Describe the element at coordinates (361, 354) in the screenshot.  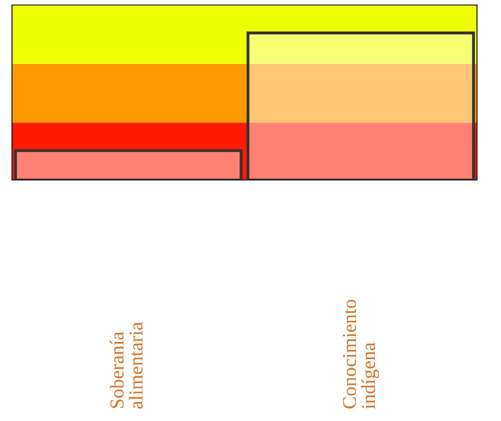
I see `x-tick-label: Conocimiento indígena` at that location.